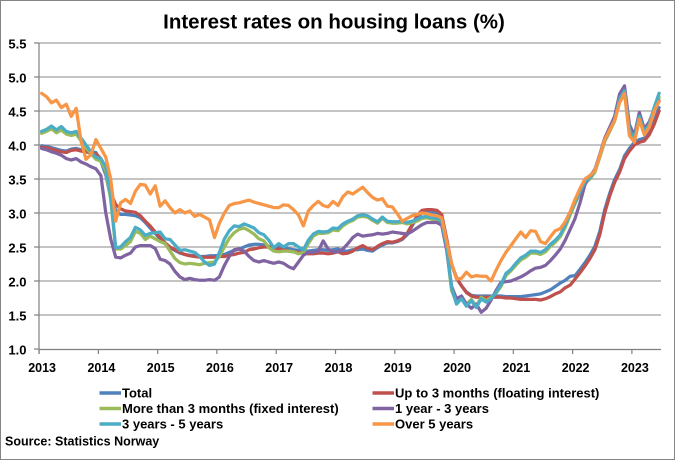  What do you see at coordinates (279, 368) in the screenshot?
I see `svg-text: 2017` at bounding box center [279, 368].